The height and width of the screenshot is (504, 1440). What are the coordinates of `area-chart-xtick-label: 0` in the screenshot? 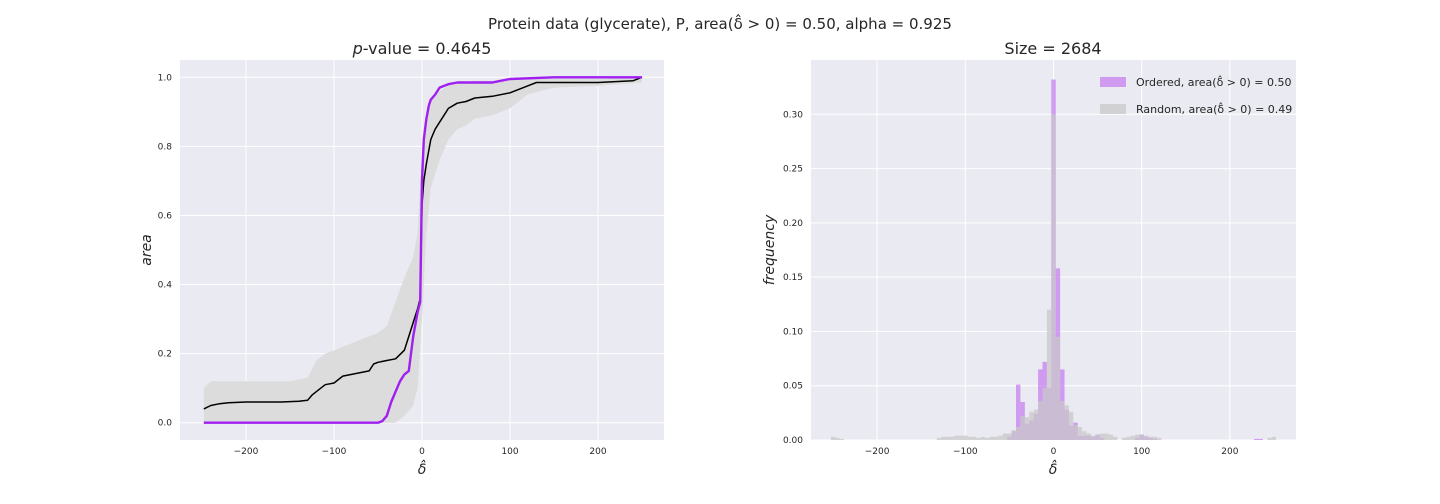 It's located at (422, 452).